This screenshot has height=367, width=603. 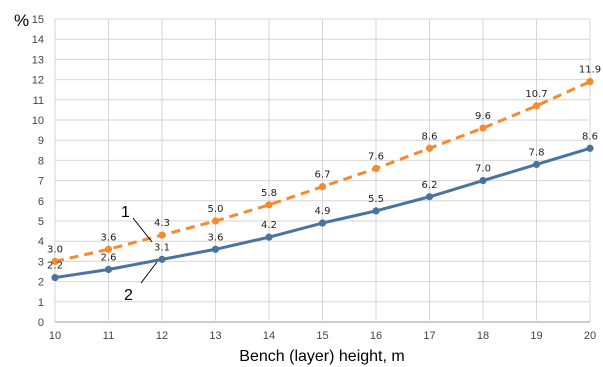 What do you see at coordinates (21, 20) in the screenshot?
I see `y-axis-unit: %` at bounding box center [21, 20].